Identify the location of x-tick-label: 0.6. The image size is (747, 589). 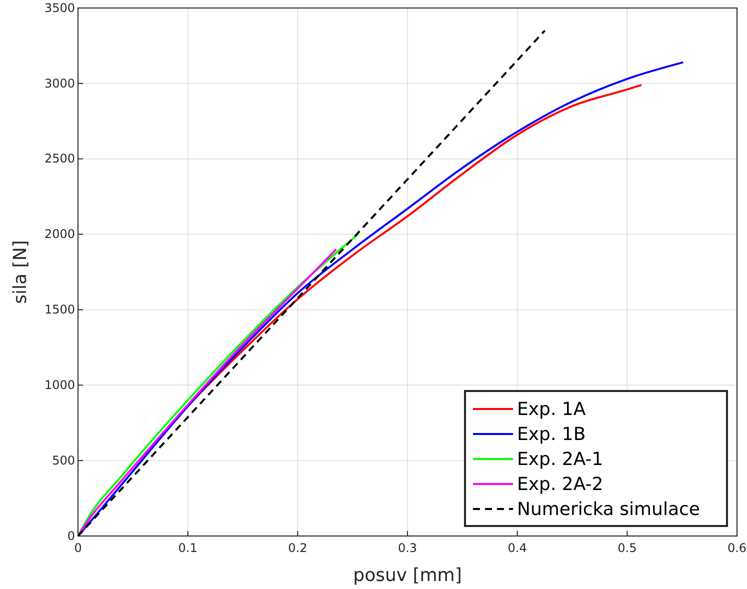
(737, 548).